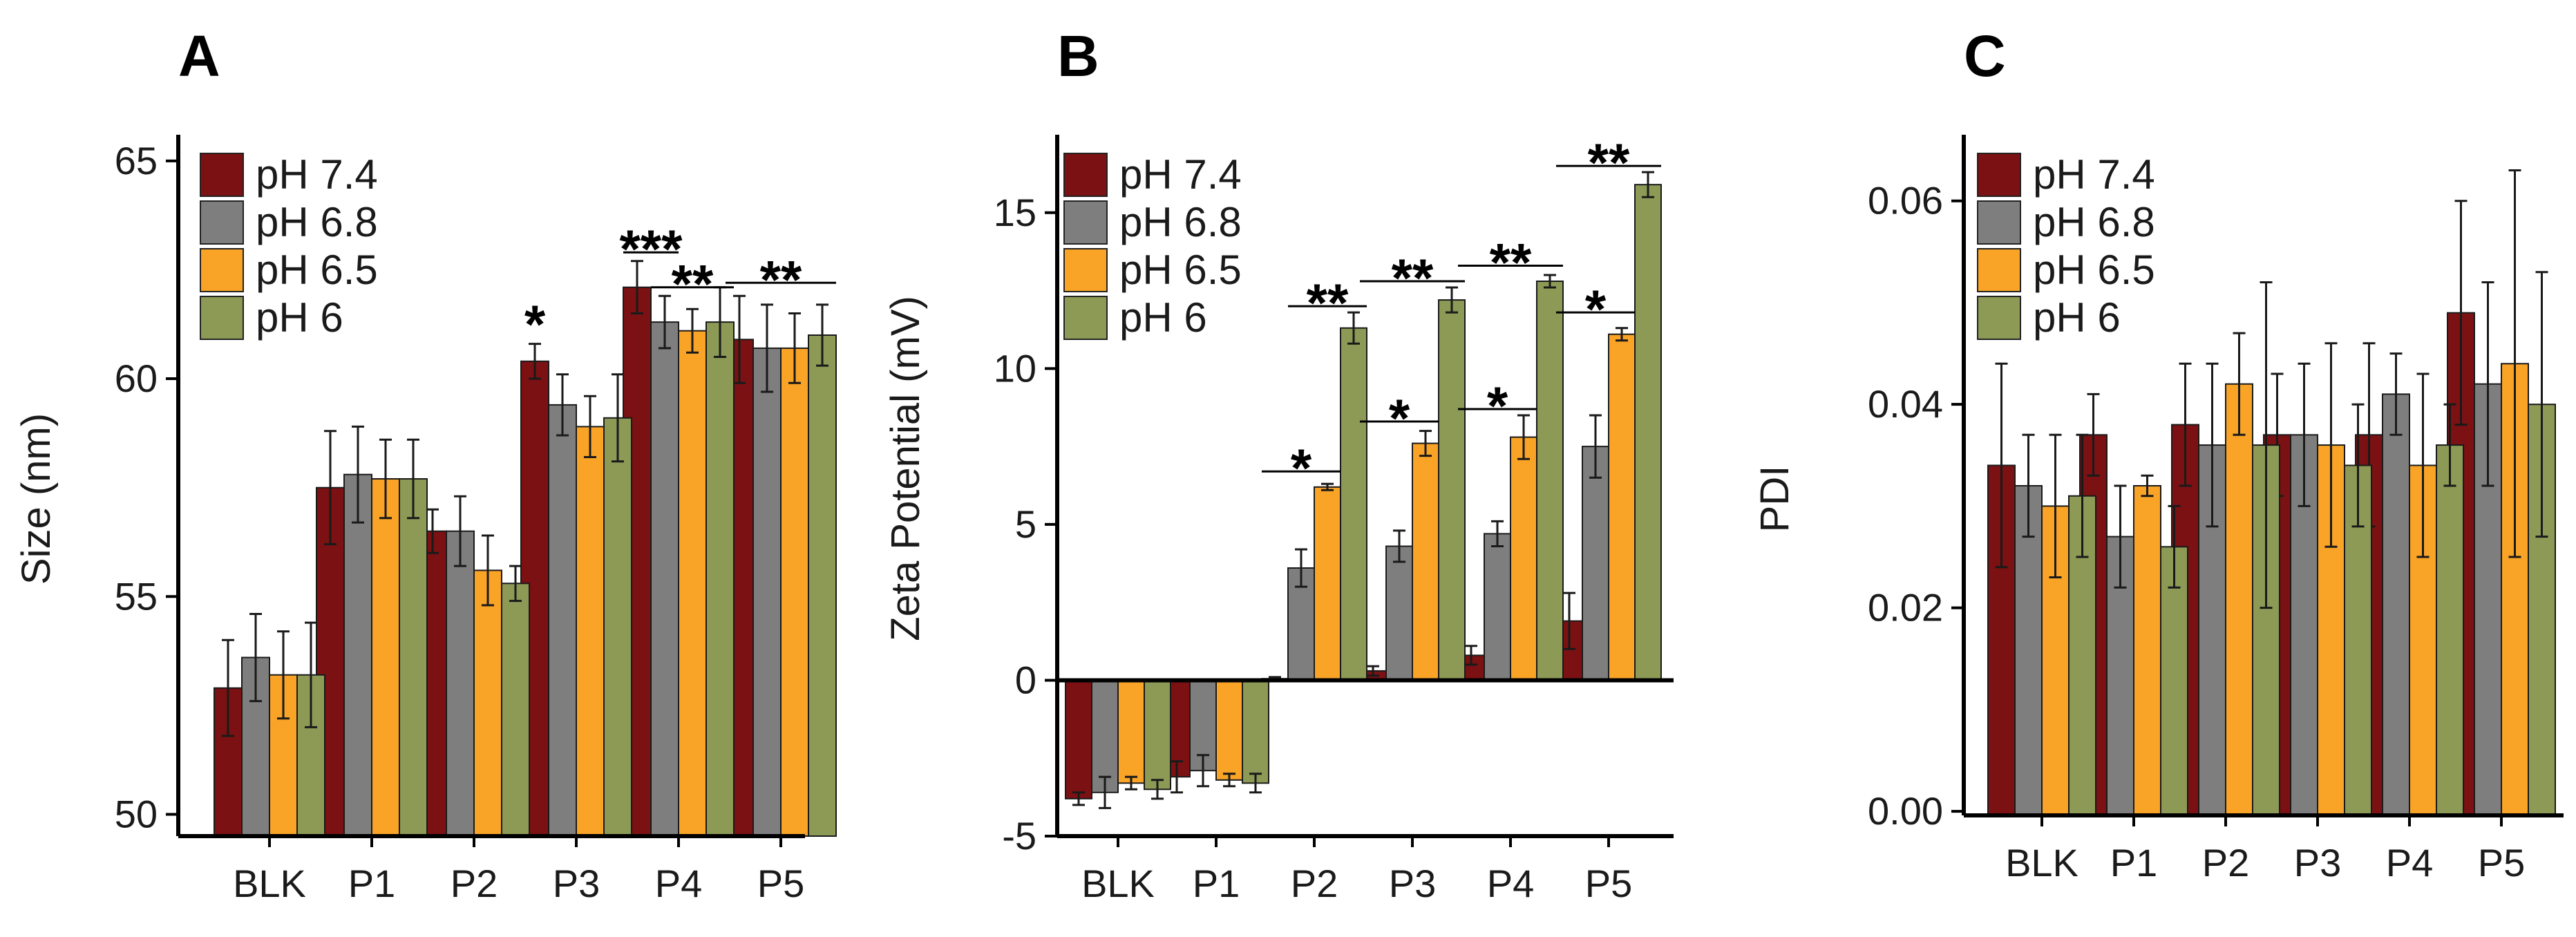 The width and height of the screenshot is (2576, 937). I want to click on y-tick-label: 10, so click(1015, 368).